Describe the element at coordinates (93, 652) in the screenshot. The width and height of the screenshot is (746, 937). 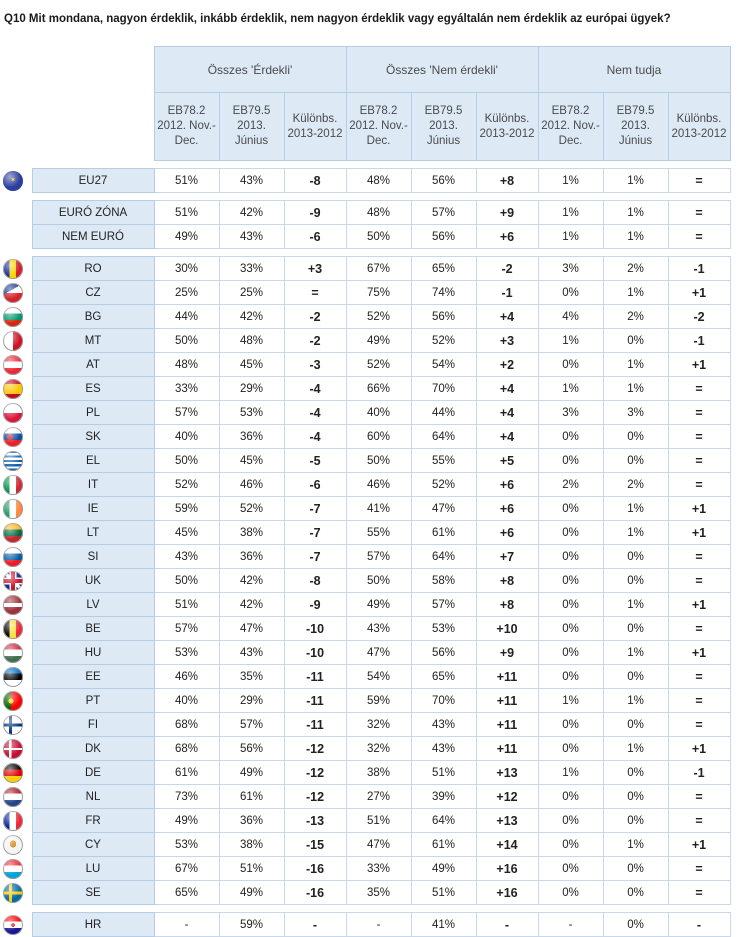
I see `country-label: HU` at that location.